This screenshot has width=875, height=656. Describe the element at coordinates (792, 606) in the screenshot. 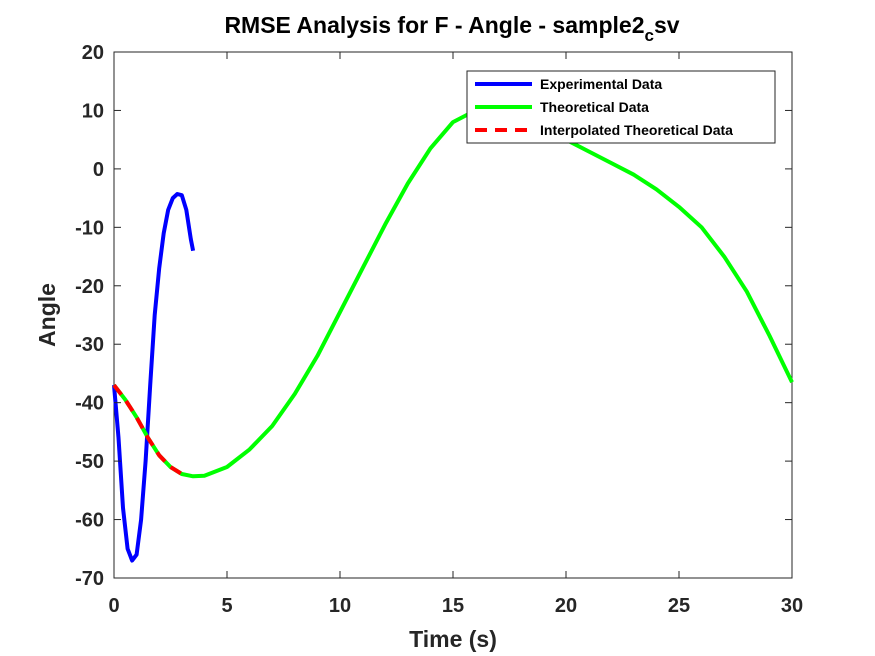

I see `x-tick-label: 30` at that location.